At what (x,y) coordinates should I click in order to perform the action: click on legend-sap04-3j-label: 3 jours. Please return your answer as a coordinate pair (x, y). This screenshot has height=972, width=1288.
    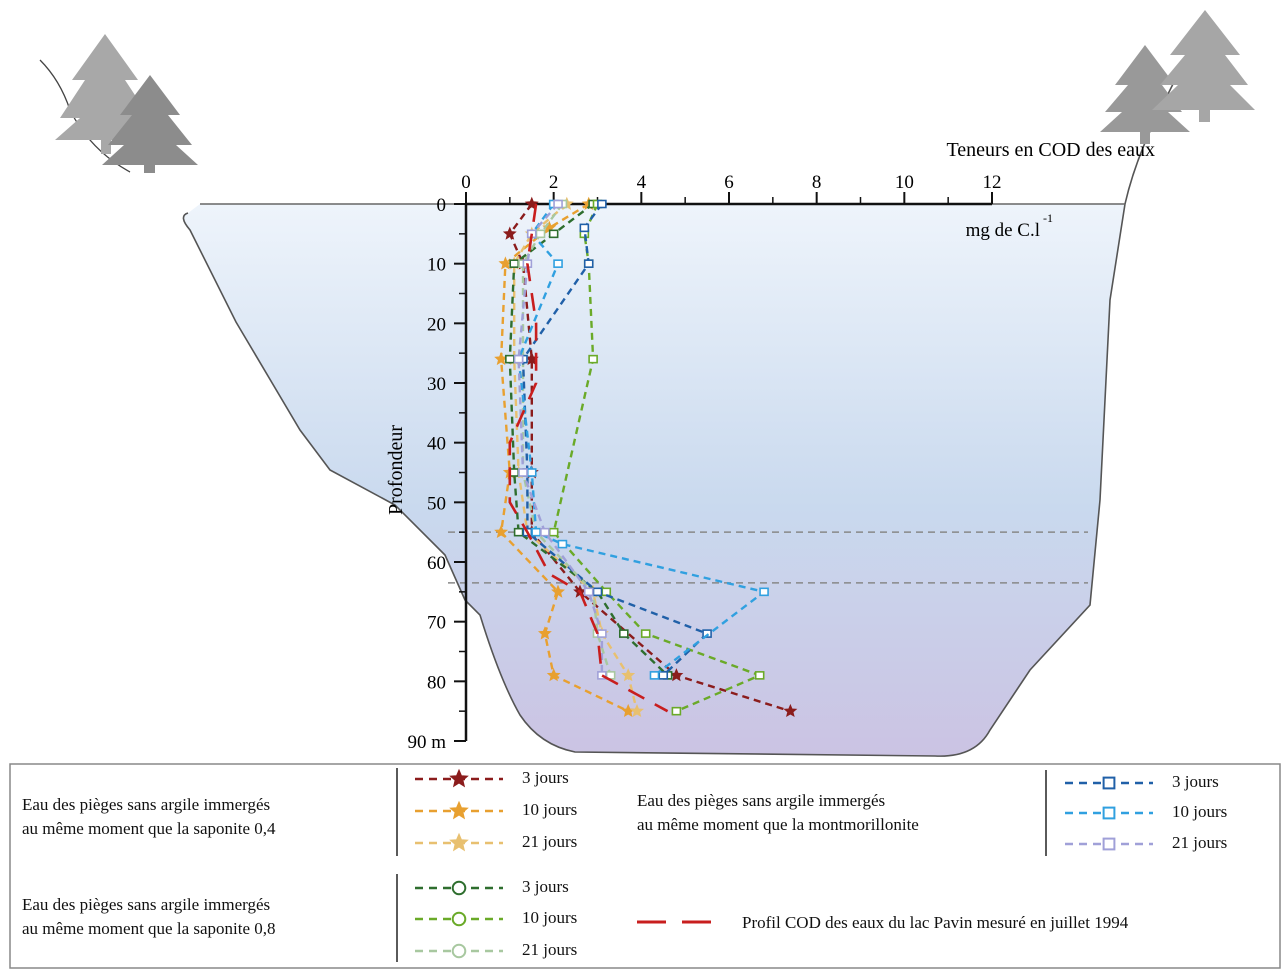
    Looking at the image, I should click on (545, 777).